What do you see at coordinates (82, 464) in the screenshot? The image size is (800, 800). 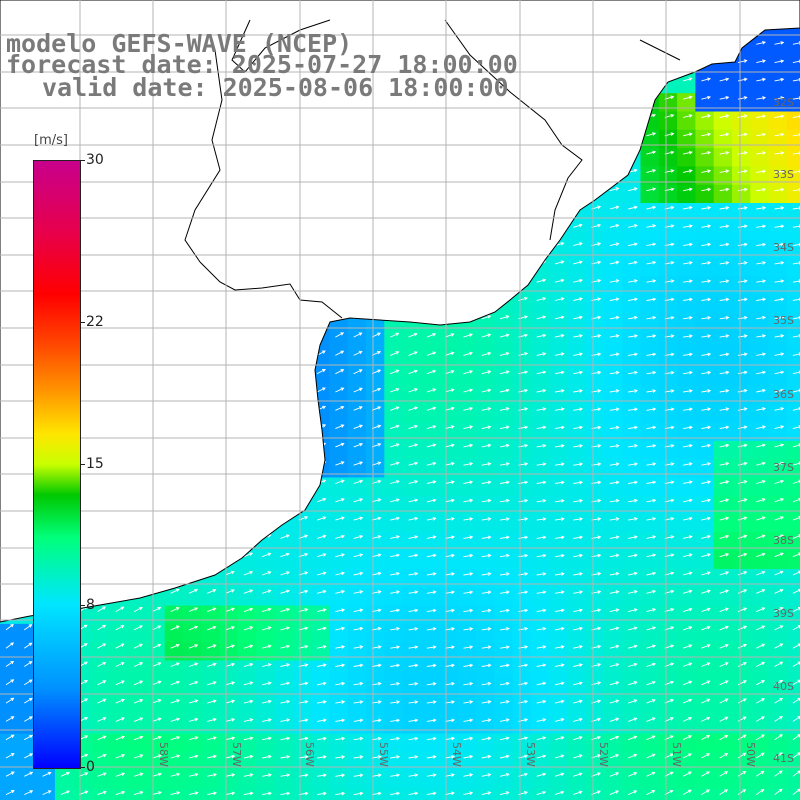 I see `colorbar-tick` at bounding box center [82, 464].